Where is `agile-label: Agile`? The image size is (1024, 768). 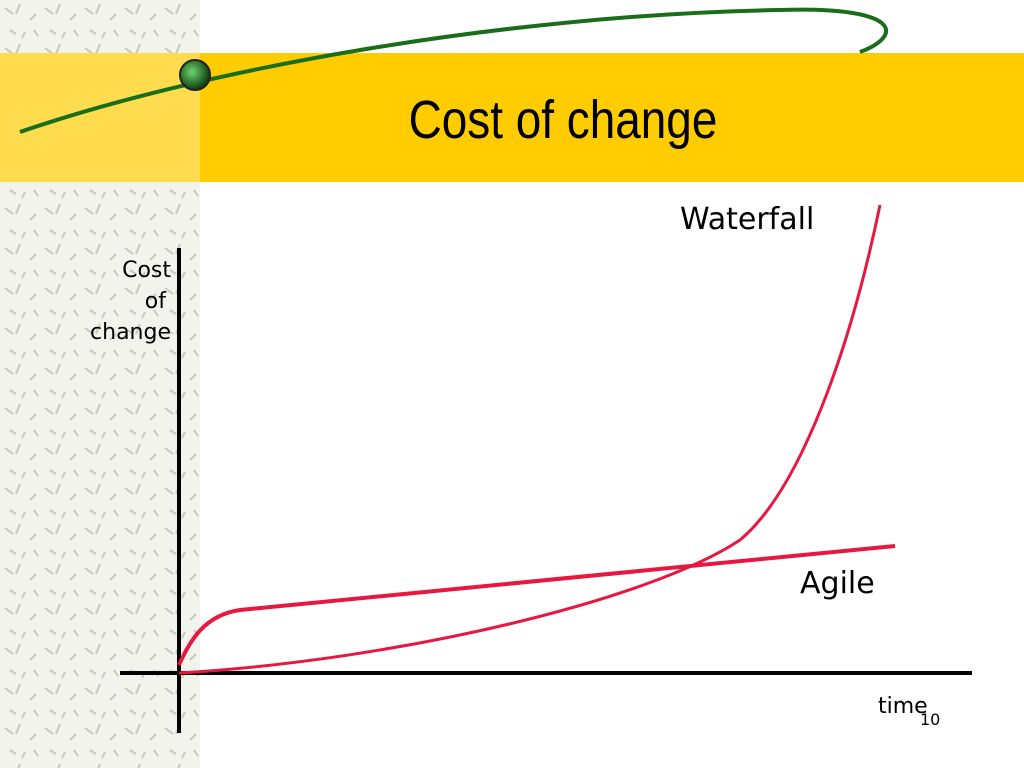
agile-label: Agile is located at coordinates (837, 583).